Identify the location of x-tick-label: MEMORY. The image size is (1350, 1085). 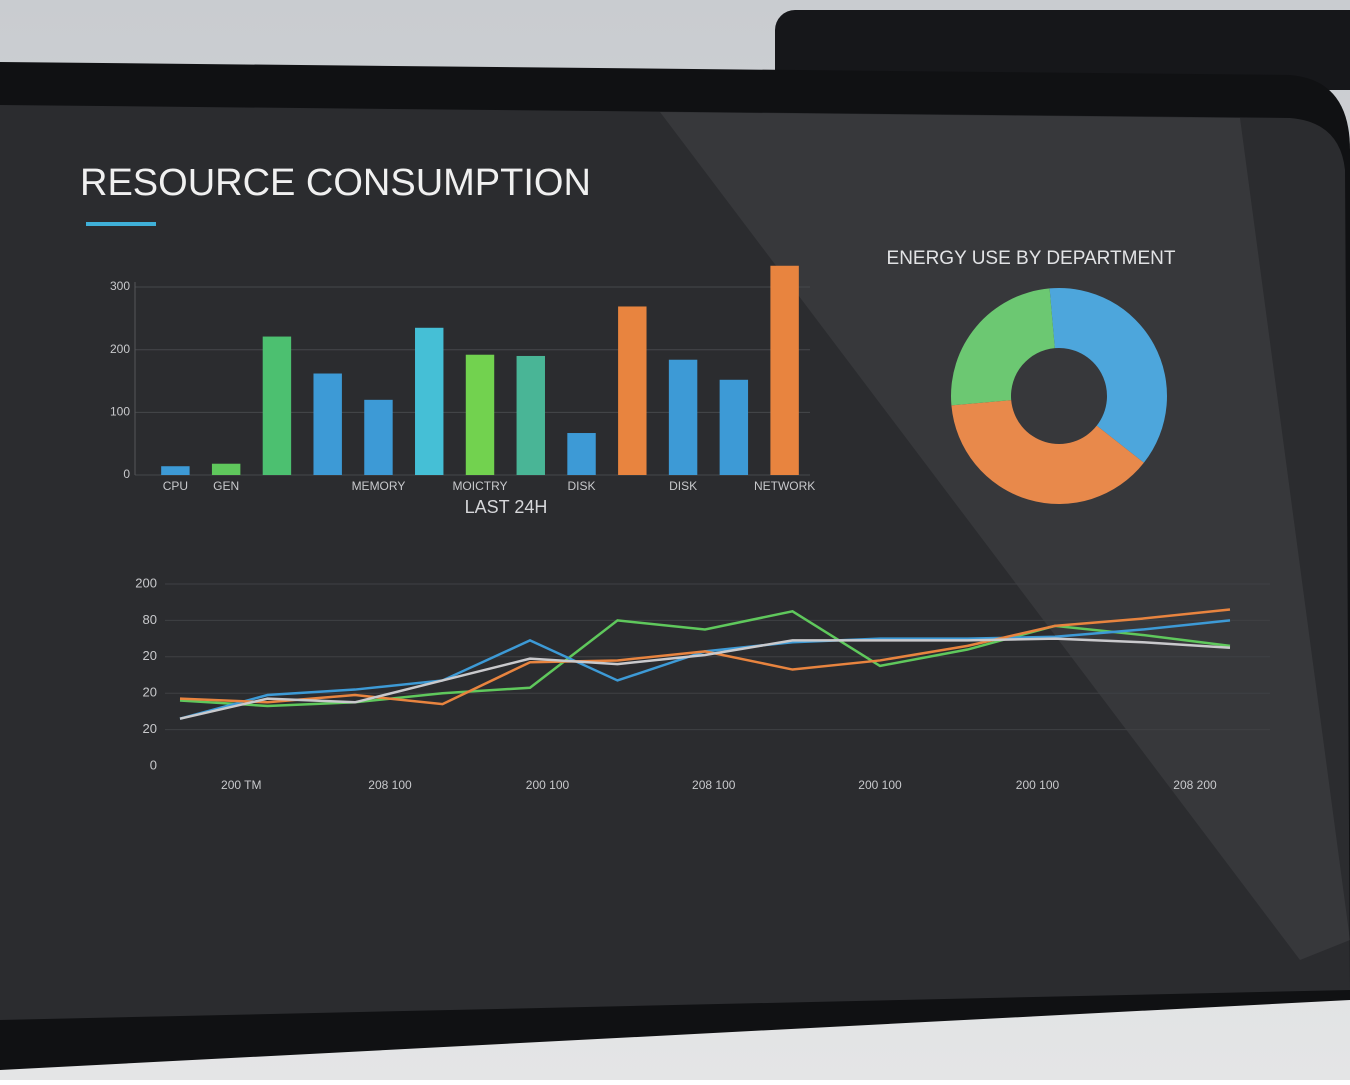
(379, 486).